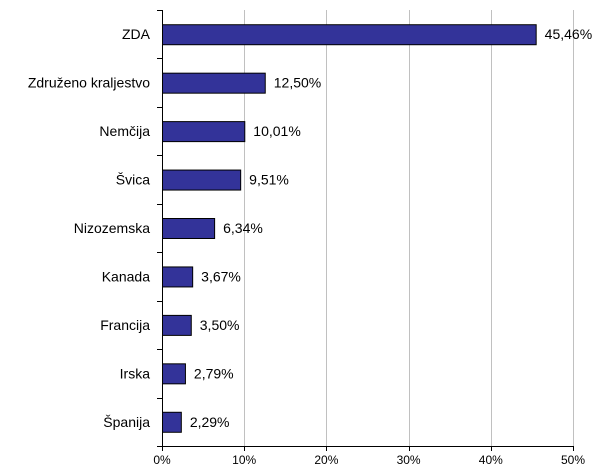 This screenshot has height=466, width=613. I want to click on x-tick-label-1: 10%, so click(244, 459).